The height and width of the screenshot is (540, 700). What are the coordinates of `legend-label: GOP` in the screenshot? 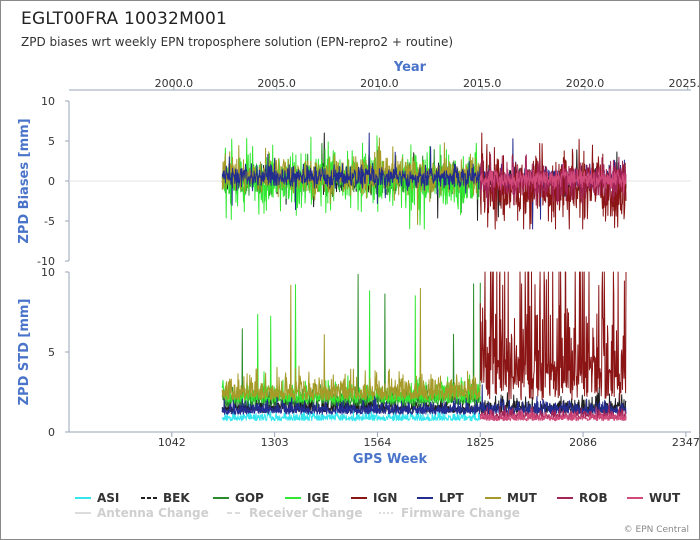 It's located at (249, 498).